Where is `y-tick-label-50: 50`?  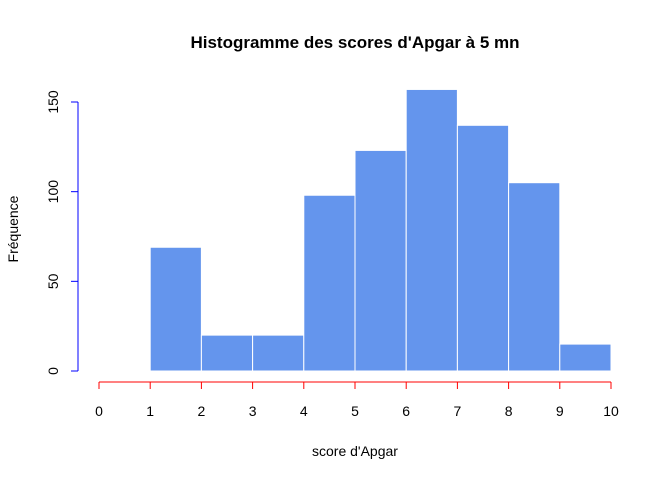
y-tick-label-50: 50 is located at coordinates (53, 281).